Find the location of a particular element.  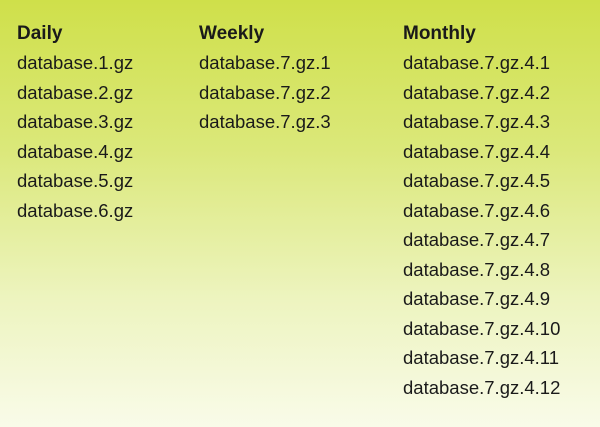

file-name: database.7.gz.4.9 is located at coordinates (477, 298).